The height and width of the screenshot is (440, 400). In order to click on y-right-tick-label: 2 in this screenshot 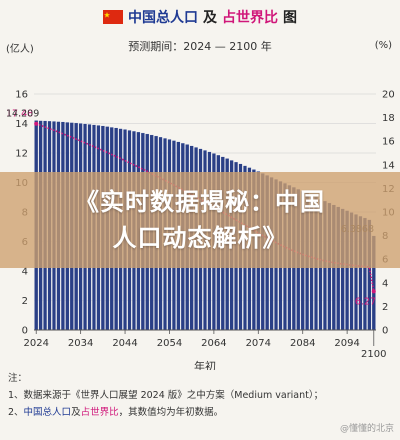, I will do `click(385, 307)`.